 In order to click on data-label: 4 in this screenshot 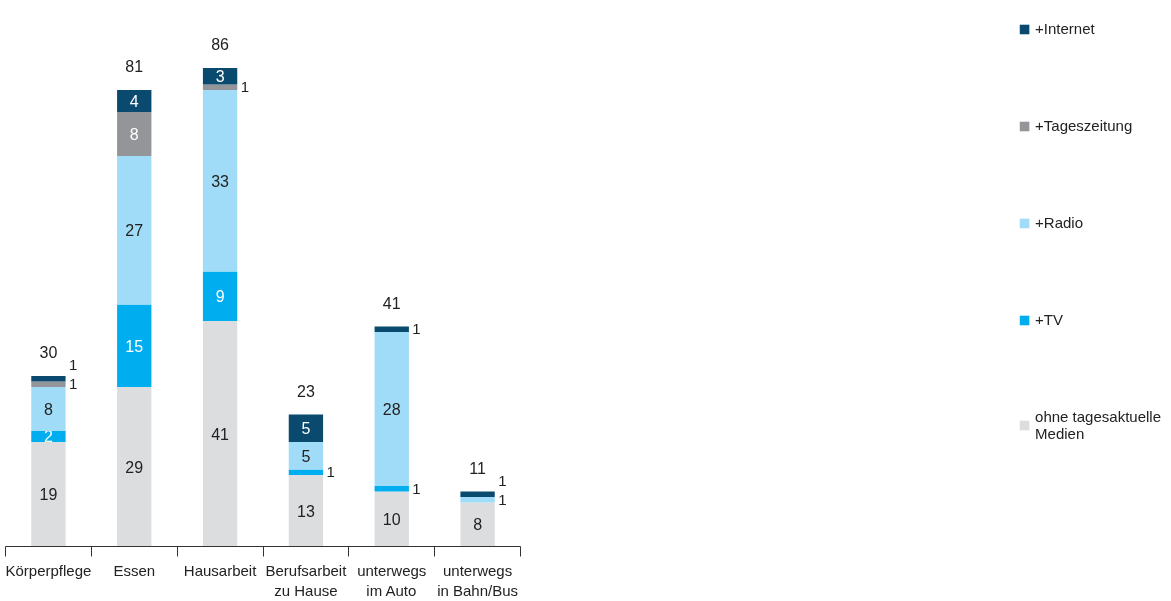, I will do `click(134, 101)`.